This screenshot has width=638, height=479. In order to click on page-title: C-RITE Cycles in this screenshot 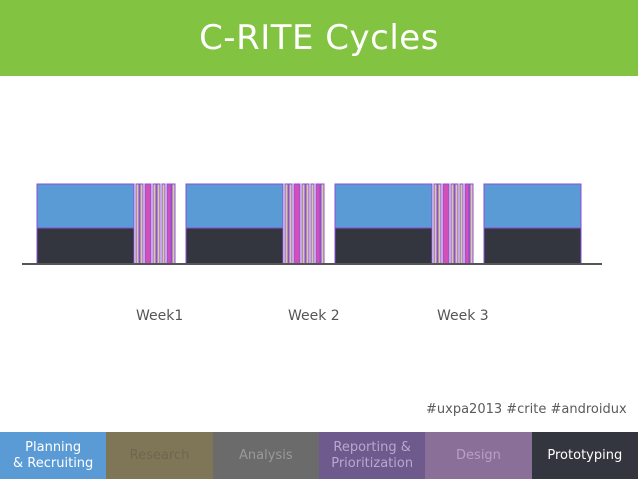, I will do `click(319, 38)`.